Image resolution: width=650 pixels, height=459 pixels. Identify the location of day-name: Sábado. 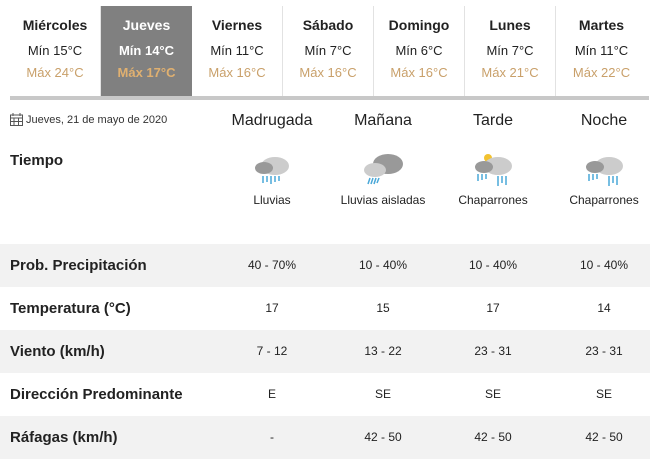
(328, 25).